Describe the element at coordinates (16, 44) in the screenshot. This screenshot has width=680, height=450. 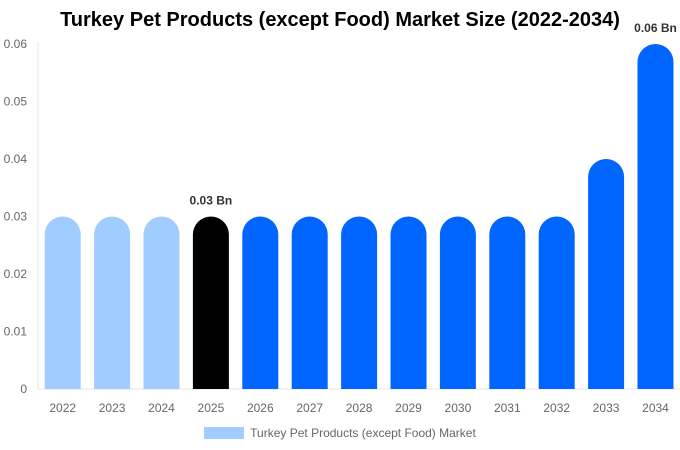
I see `y-tick-label: 0.06` at that location.